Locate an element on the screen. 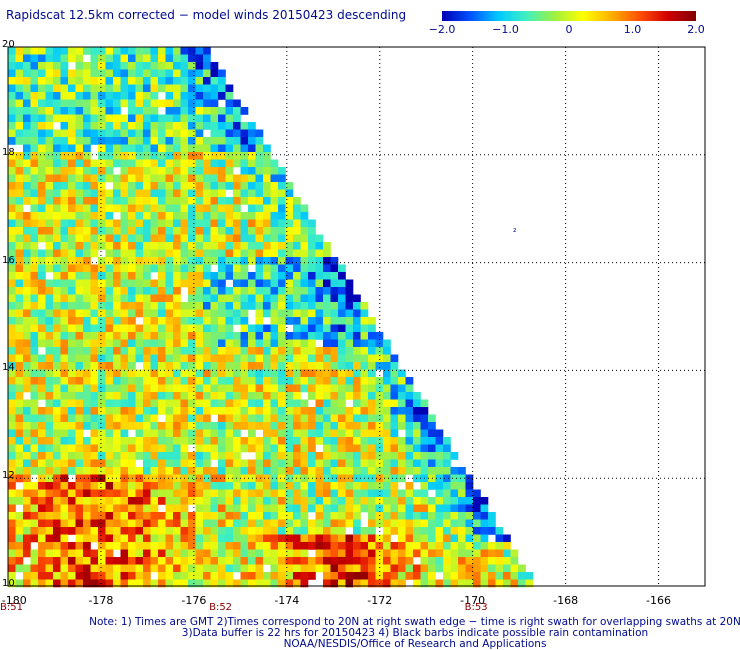  colorbar-tick-label: 1.0 is located at coordinates (632, 29).